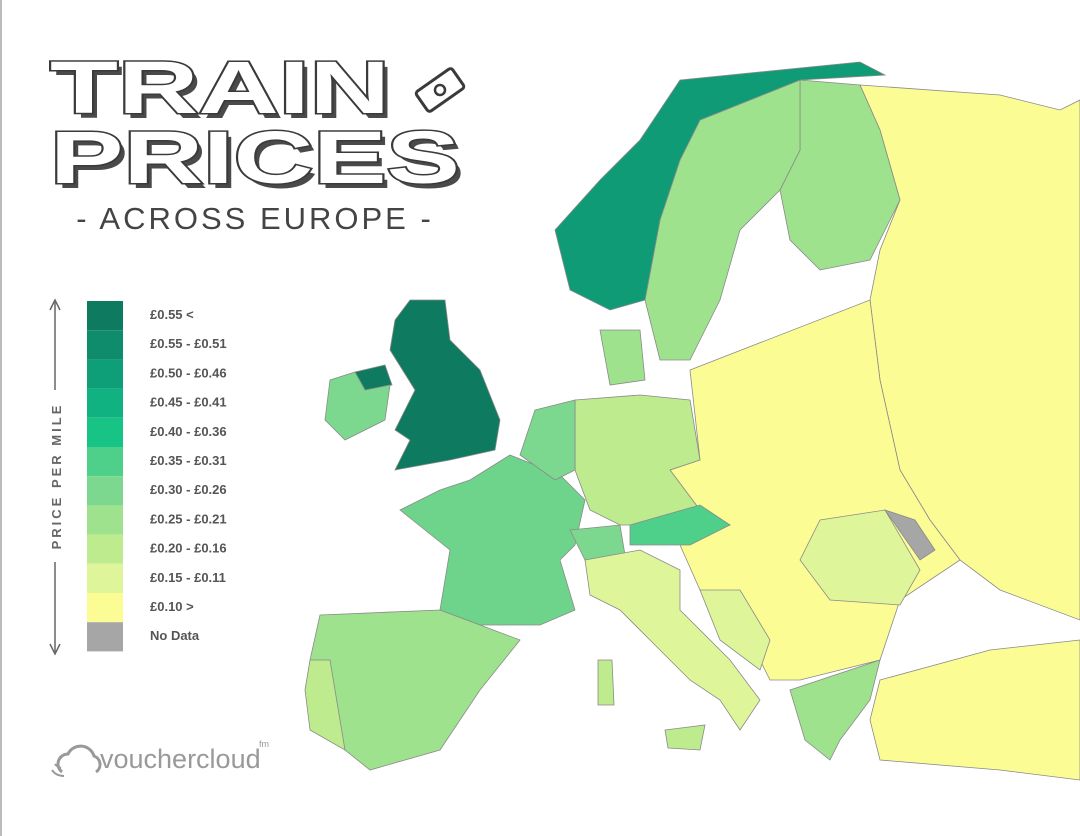 The height and width of the screenshot is (836, 1080). What do you see at coordinates (172, 314) in the screenshot?
I see `legend-label: £0.55 <` at bounding box center [172, 314].